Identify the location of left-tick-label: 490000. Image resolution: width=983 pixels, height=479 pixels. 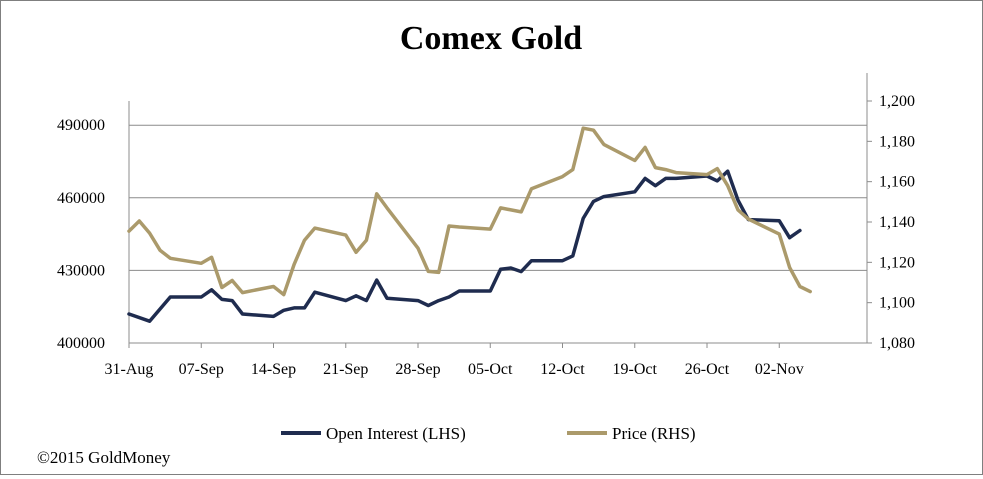
(81, 125).